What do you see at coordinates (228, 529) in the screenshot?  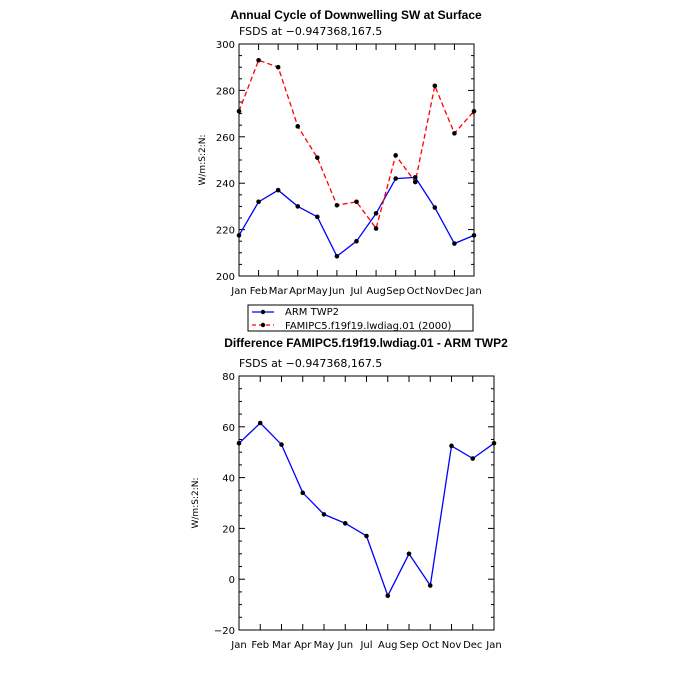 I see `y-tick-label: 20` at bounding box center [228, 529].